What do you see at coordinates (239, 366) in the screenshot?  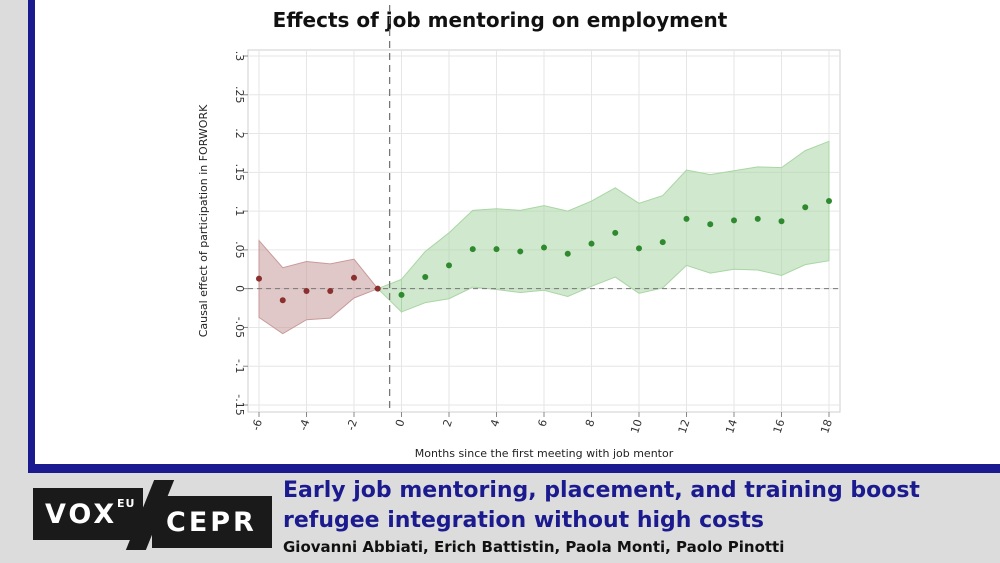 I see `y-tick-label: -.1` at bounding box center [239, 366].